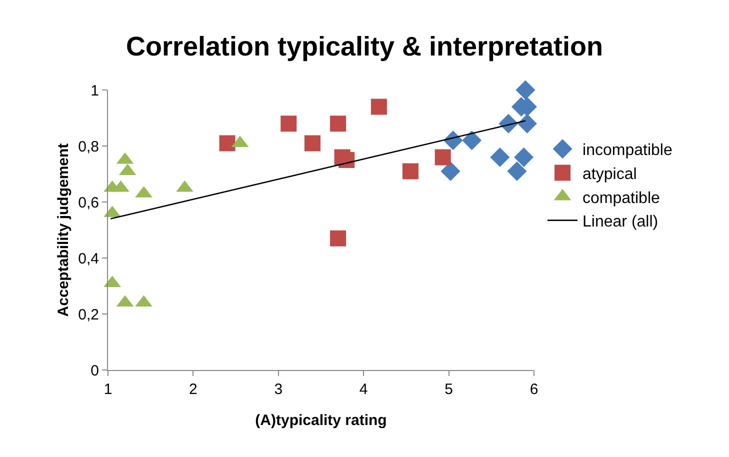  Describe the element at coordinates (321, 420) in the screenshot. I see `x-axis-title: (A)typicality rating` at that location.